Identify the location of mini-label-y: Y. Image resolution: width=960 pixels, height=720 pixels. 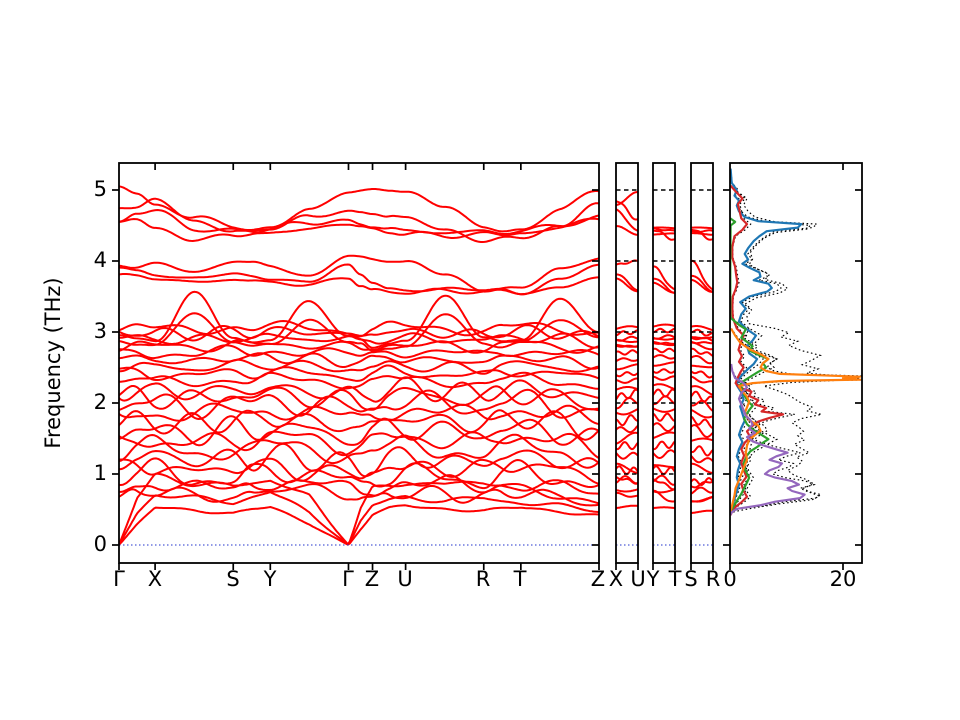
(653, 579).